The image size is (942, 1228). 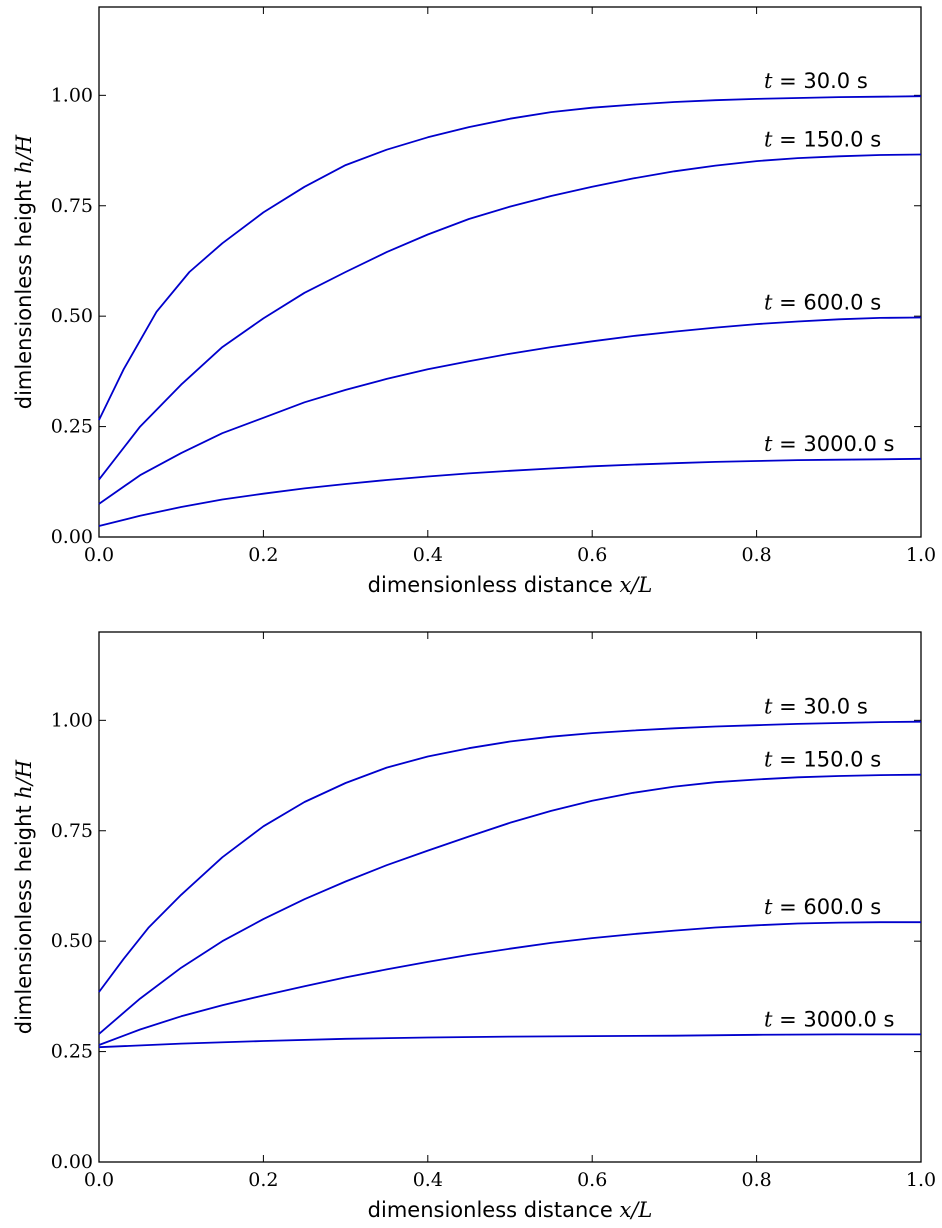 What do you see at coordinates (72, 537) in the screenshot?
I see `top-y-tick-label: 0.00` at bounding box center [72, 537].